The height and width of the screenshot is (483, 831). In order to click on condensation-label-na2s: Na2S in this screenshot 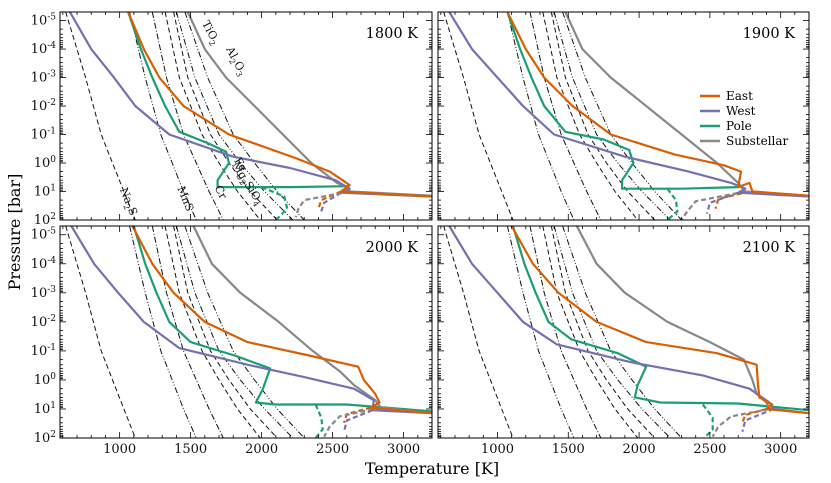, I will do `click(127, 202)`.